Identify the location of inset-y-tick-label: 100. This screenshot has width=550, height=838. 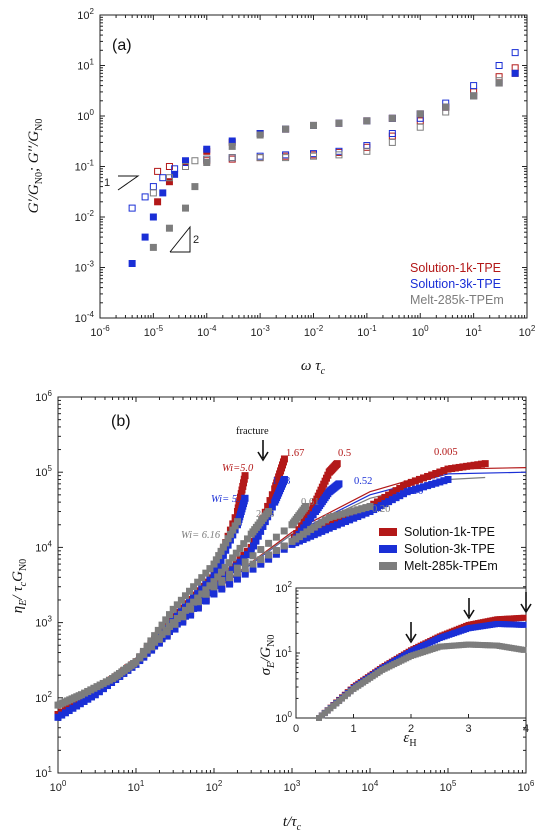
(283, 717).